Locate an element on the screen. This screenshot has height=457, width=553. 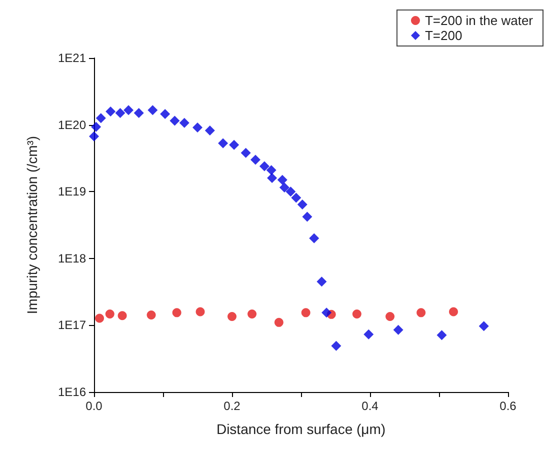
x-tick-label: 0.4 is located at coordinates (370, 406).